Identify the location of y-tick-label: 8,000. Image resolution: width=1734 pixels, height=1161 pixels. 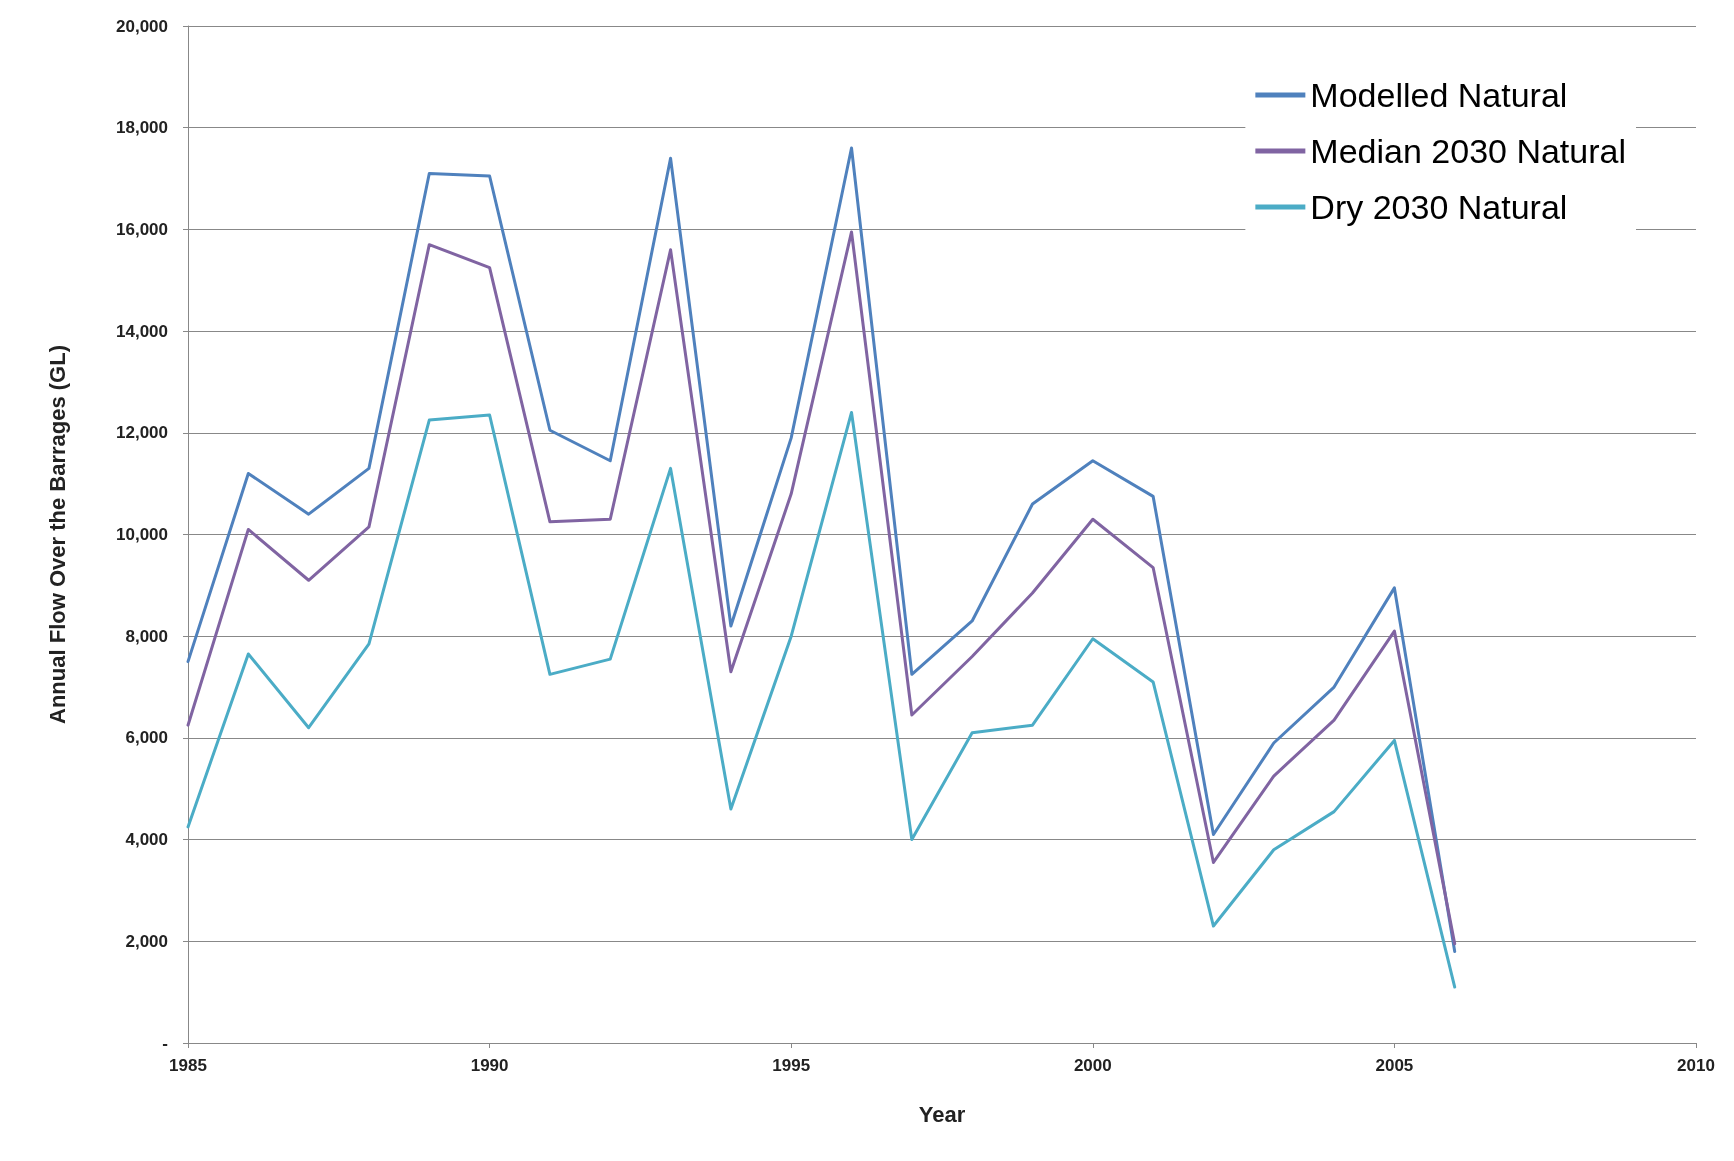
(146, 636).